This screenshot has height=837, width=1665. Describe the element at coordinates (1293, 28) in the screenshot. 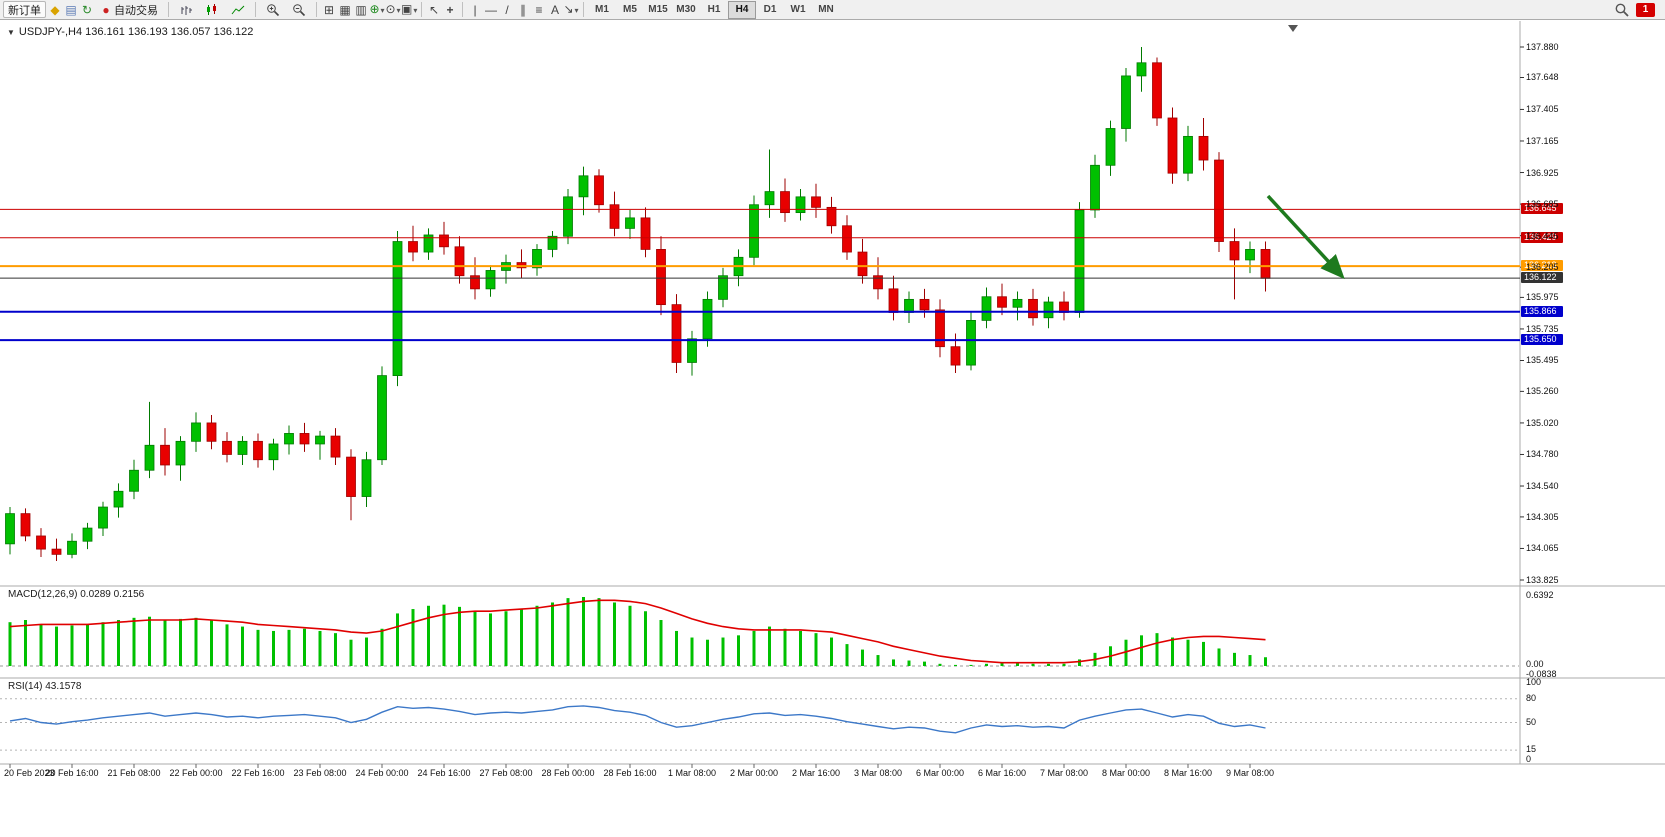

I see `chart-shift-marker` at that location.